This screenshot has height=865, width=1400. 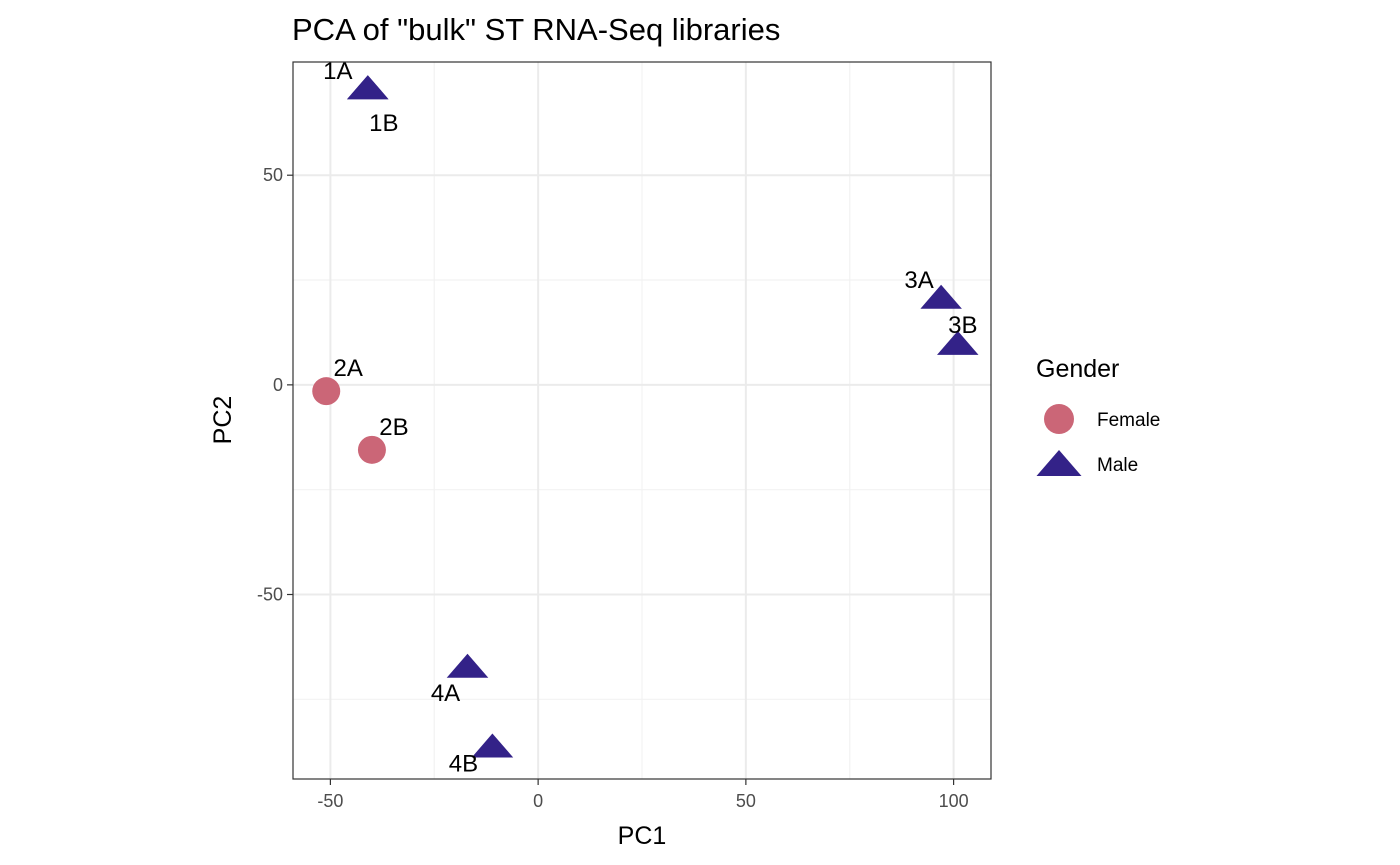 I want to click on legend: Gender Female Male, so click(x=1098, y=415).